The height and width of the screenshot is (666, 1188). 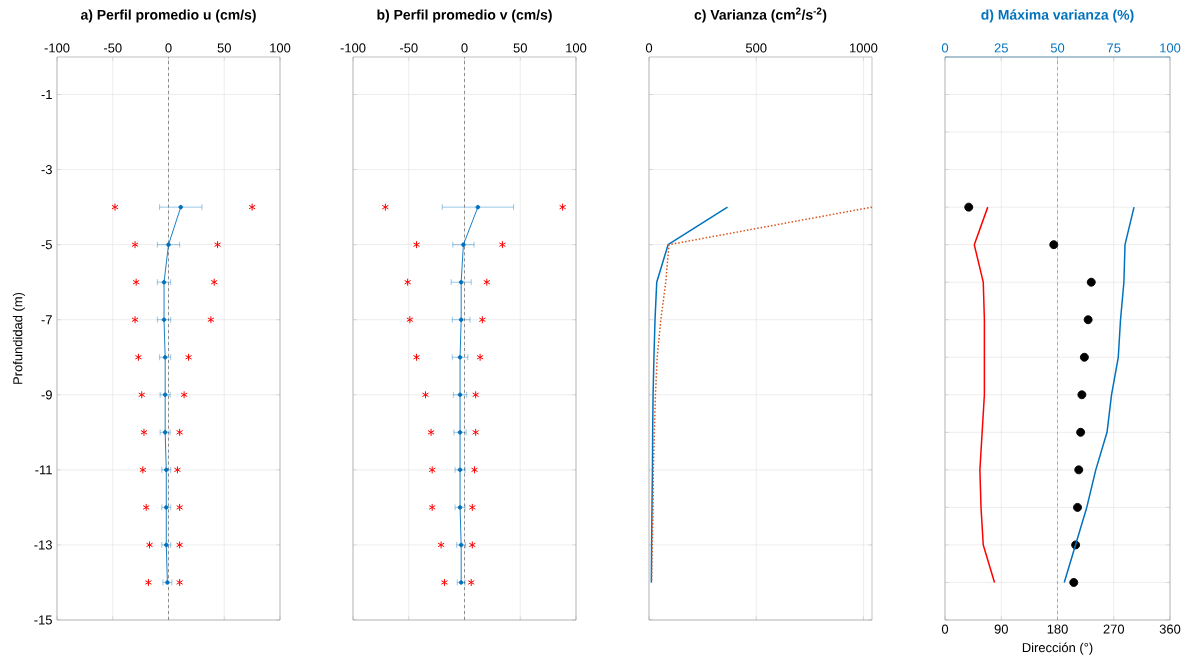 I want to click on y-tick-label: -7, so click(x=46, y=320).